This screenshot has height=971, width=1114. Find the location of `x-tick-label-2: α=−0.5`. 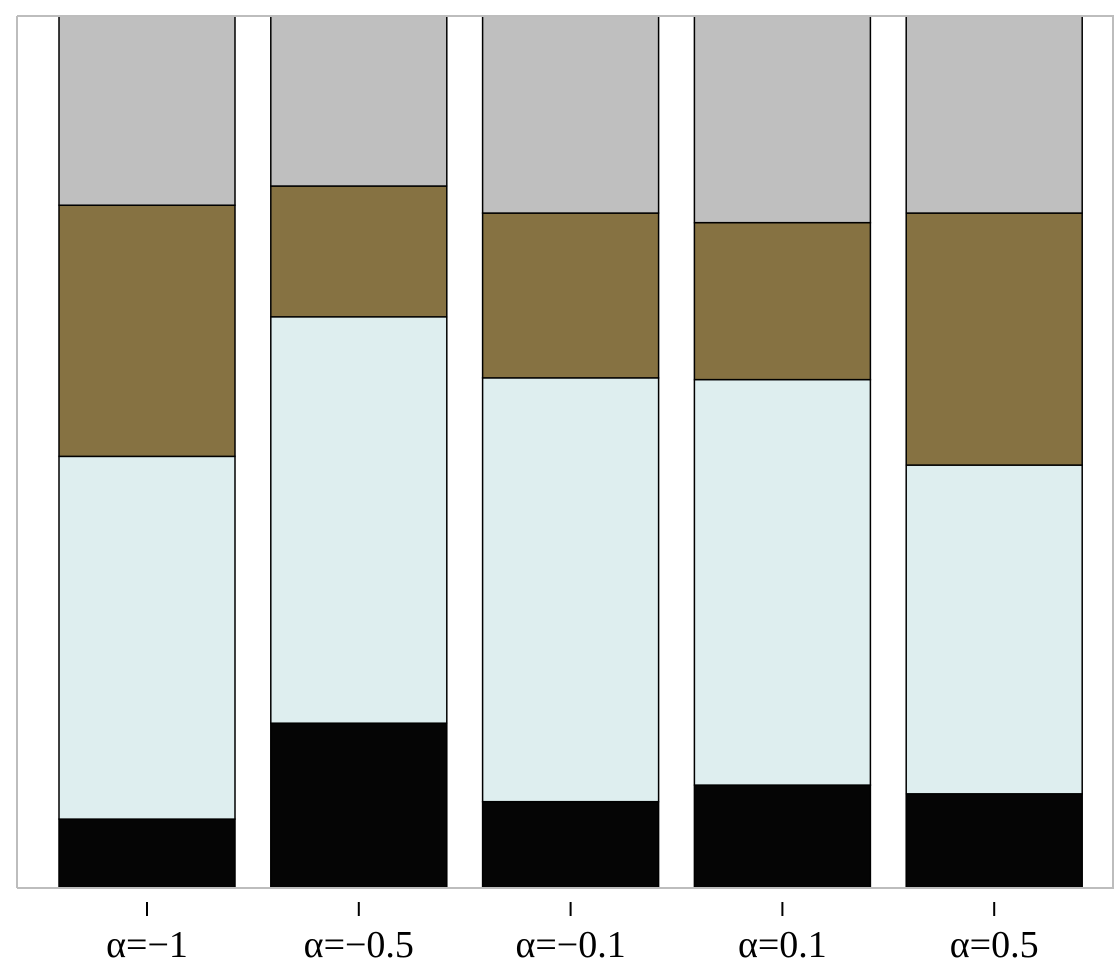

x-tick-label-2: α=−0.5 is located at coordinates (359, 945).